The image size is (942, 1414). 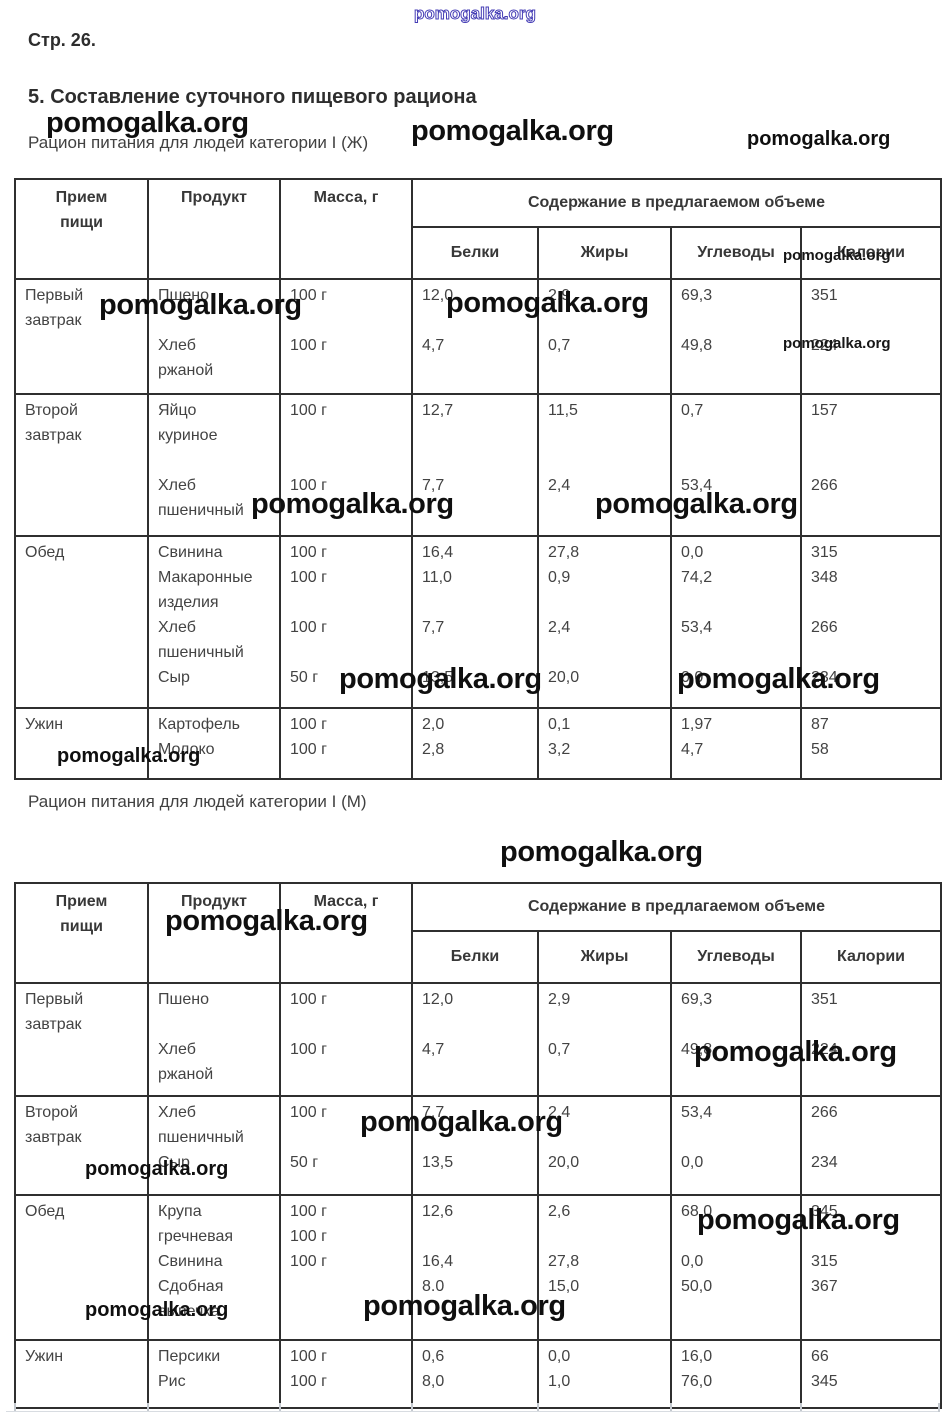 I want to click on table2-caption: Рацион питания для людей категории I (М), so click(x=197, y=801).